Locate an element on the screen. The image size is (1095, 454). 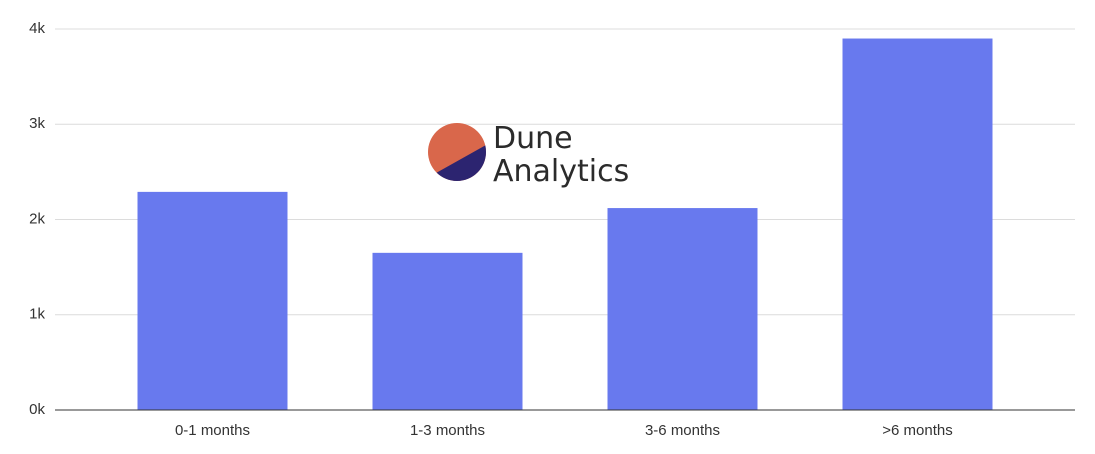
x-tick-label: 1-3 months is located at coordinates (447, 430).